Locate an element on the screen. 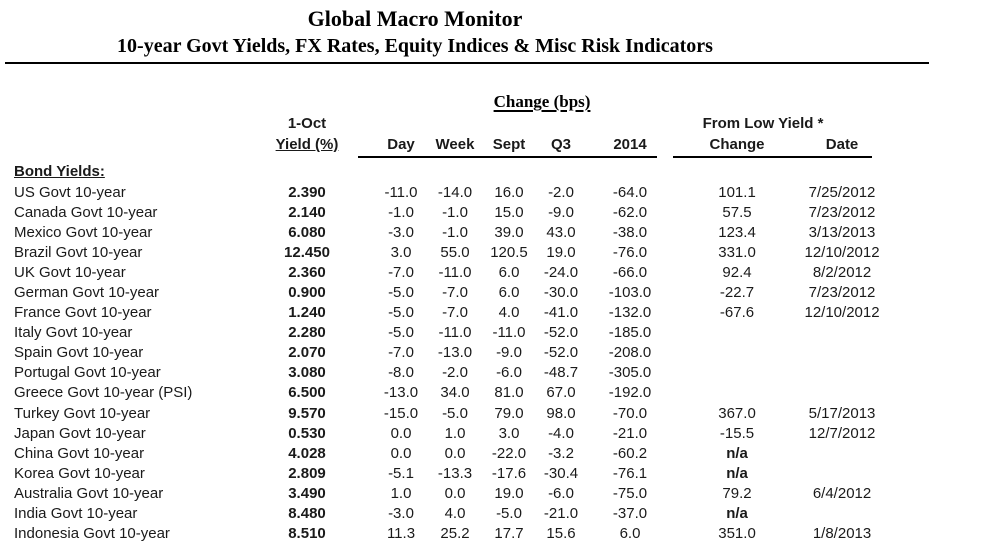 This screenshot has width=981, height=544. cell-yield: 3.490 is located at coordinates (307, 493).